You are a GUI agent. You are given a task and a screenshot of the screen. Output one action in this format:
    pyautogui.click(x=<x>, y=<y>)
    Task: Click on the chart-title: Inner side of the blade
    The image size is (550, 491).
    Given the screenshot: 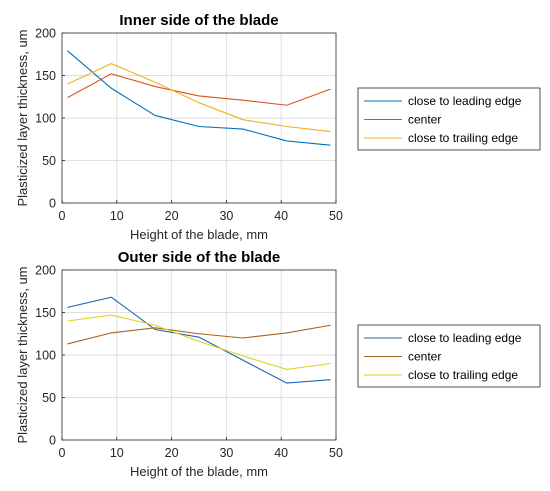 What is the action you would take?
    pyautogui.click(x=198, y=20)
    